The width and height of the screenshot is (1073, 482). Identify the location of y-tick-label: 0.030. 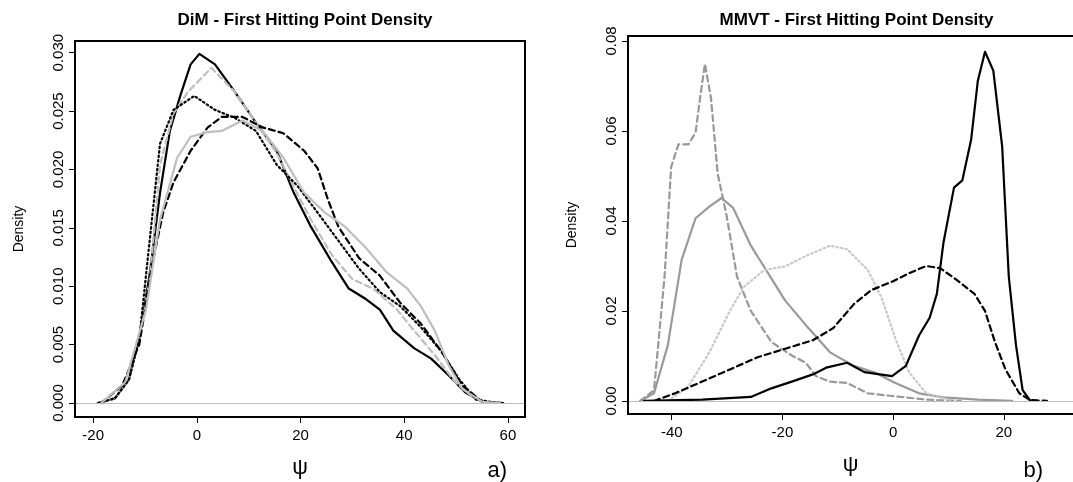
(57, 52).